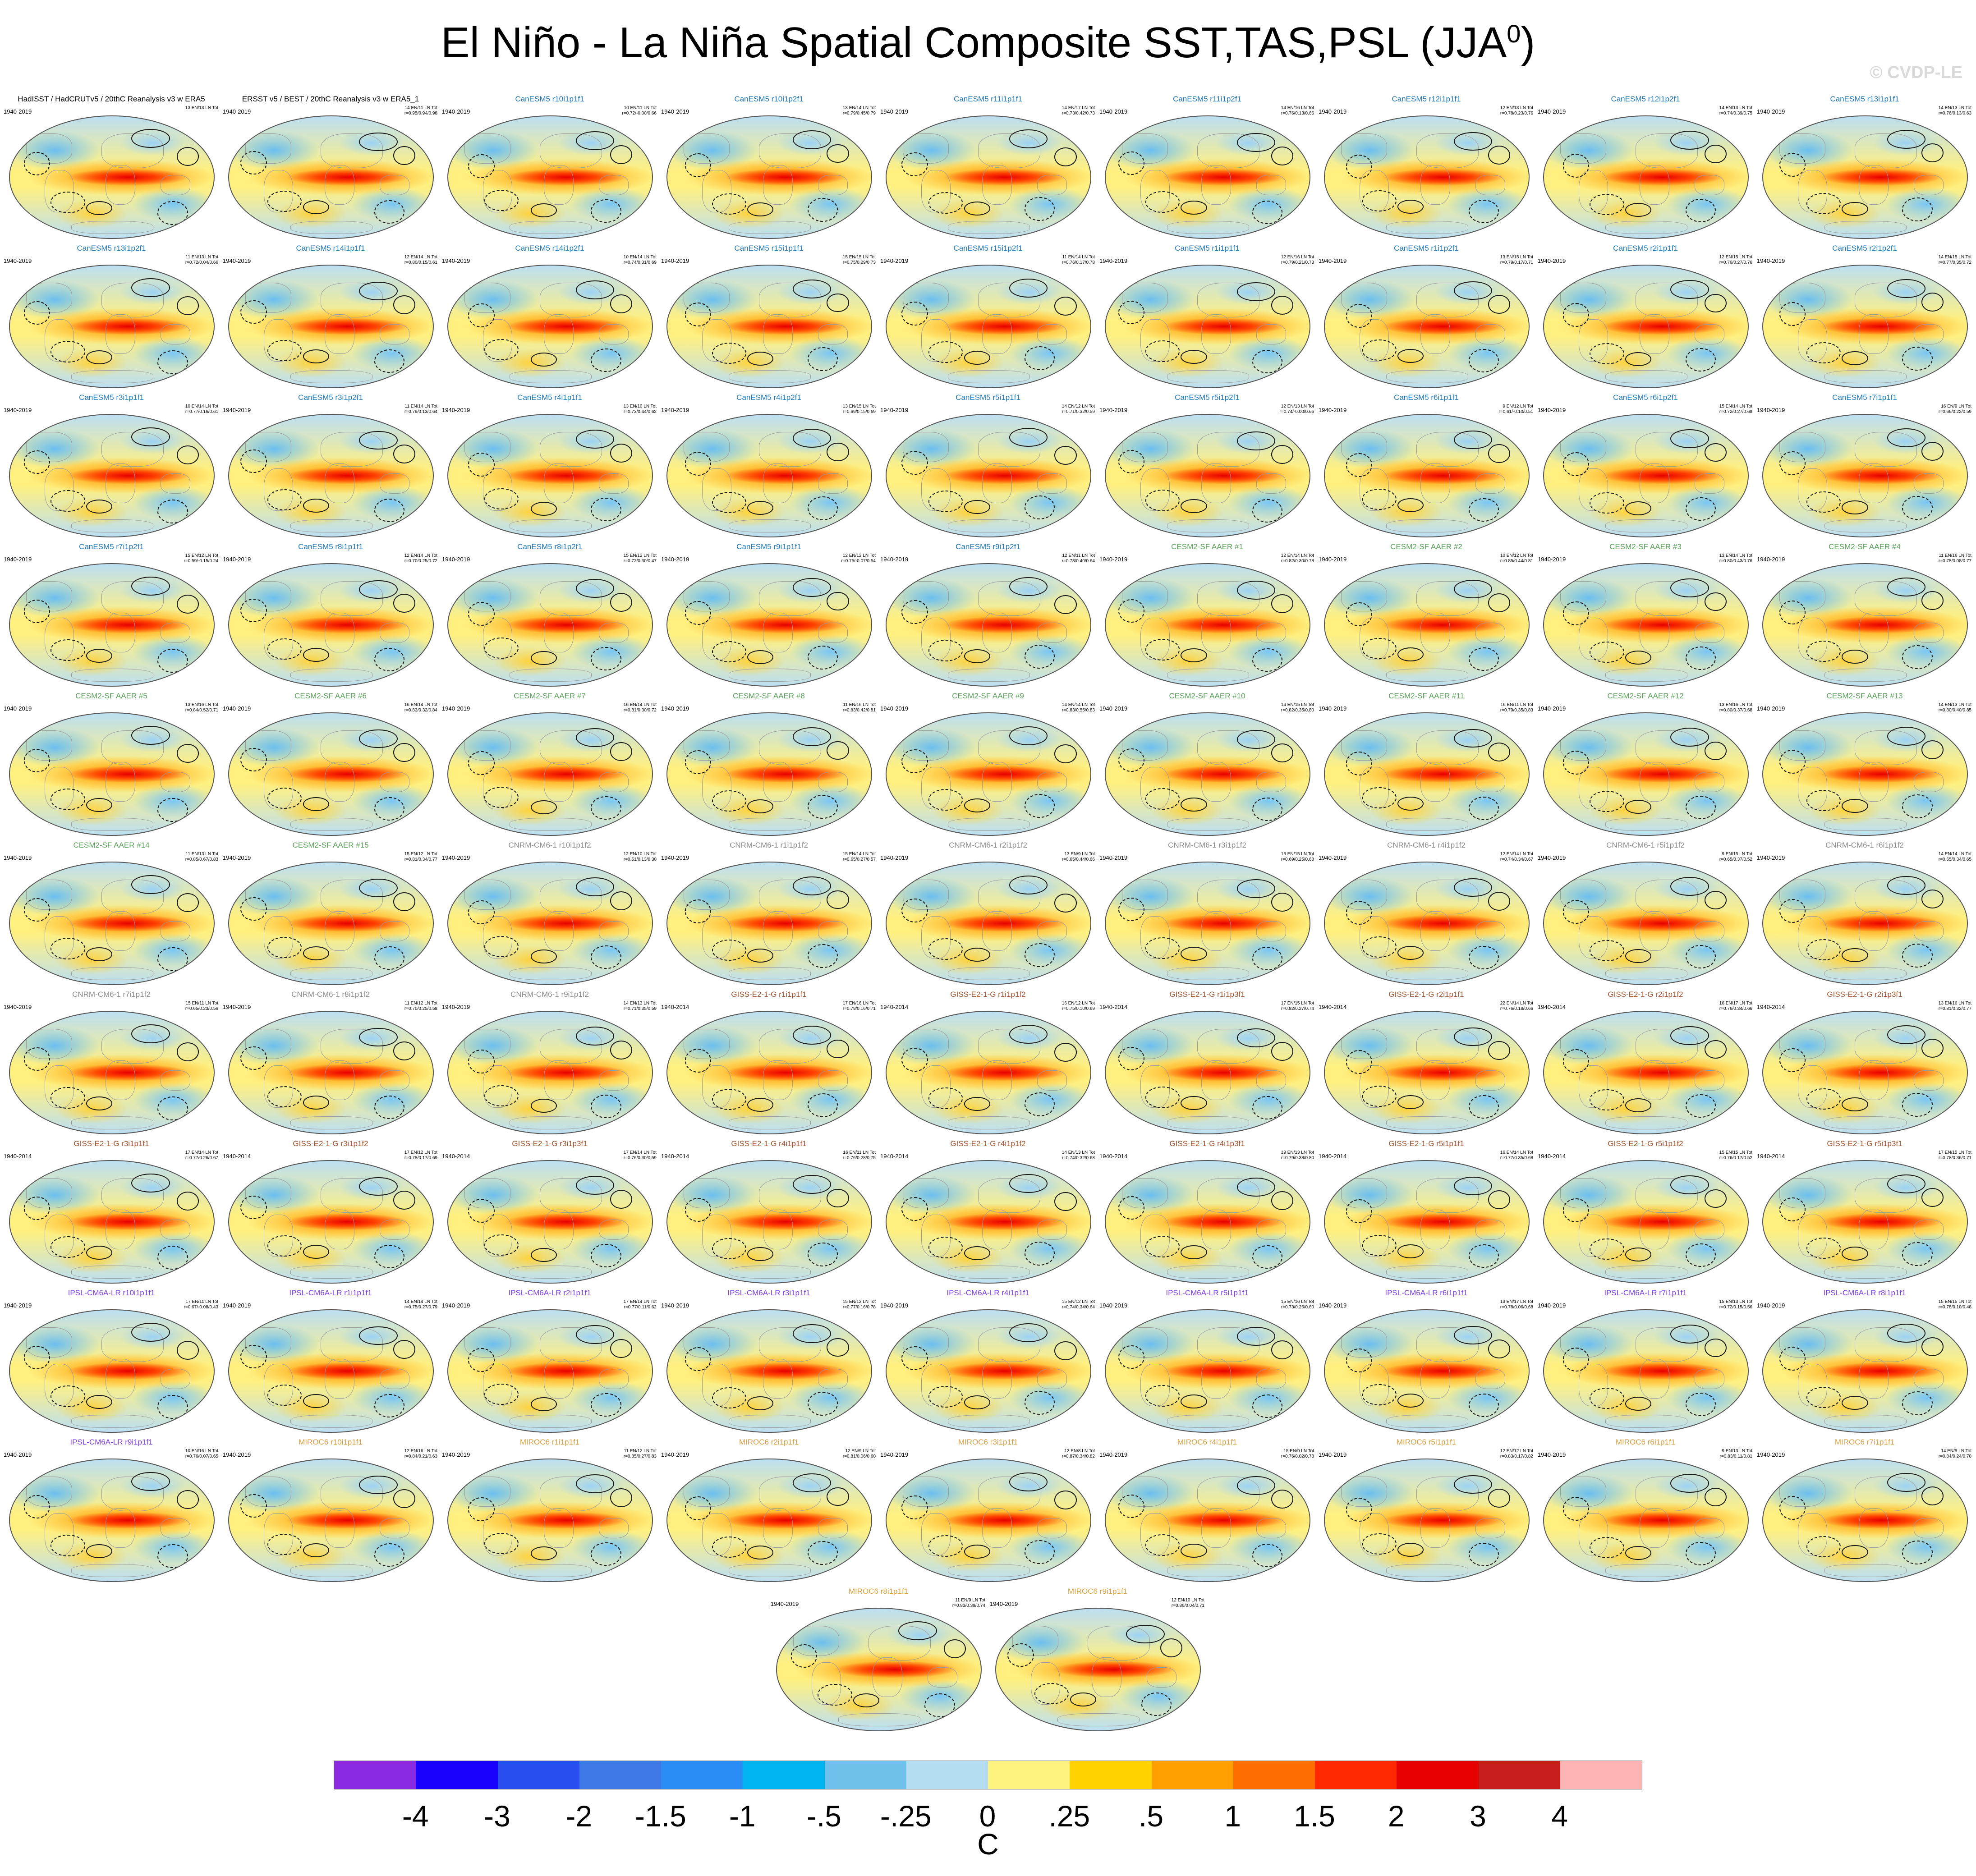 This screenshot has height=1876, width=1976. I want to click on panel-title: CanESM5 r4i1p1f1, so click(549, 397).